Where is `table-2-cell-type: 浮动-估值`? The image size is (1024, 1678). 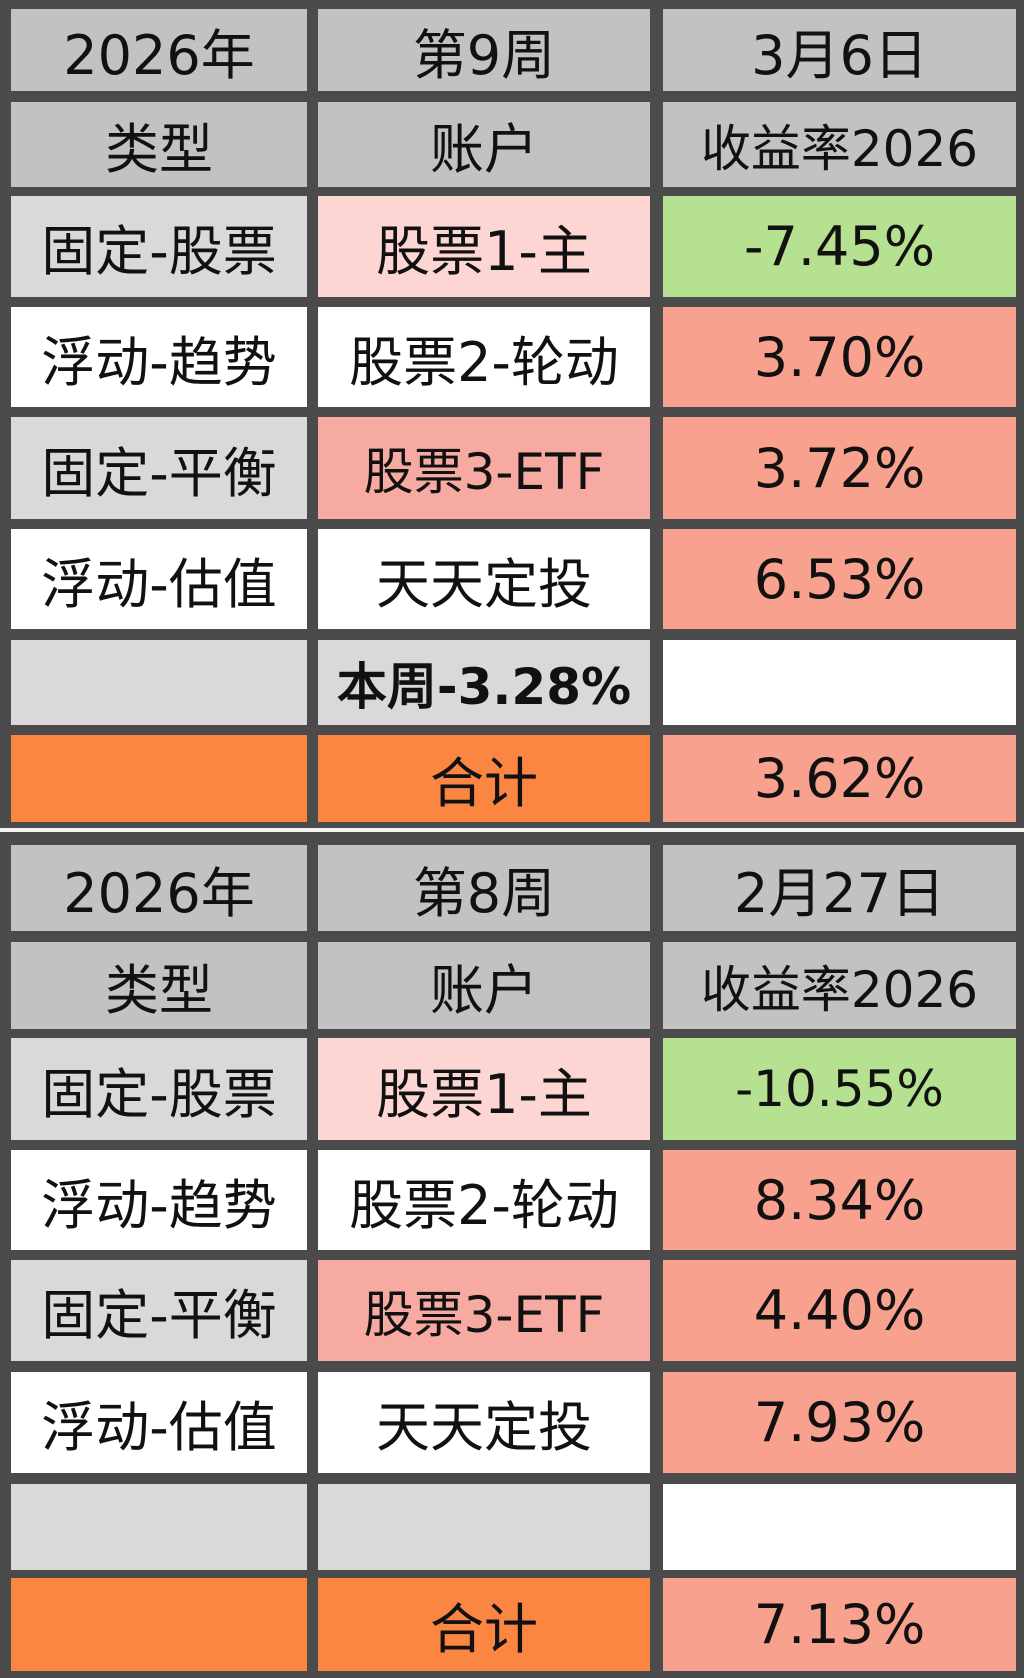 table-2-cell-type: 浮动-估值 is located at coordinates (159, 1422).